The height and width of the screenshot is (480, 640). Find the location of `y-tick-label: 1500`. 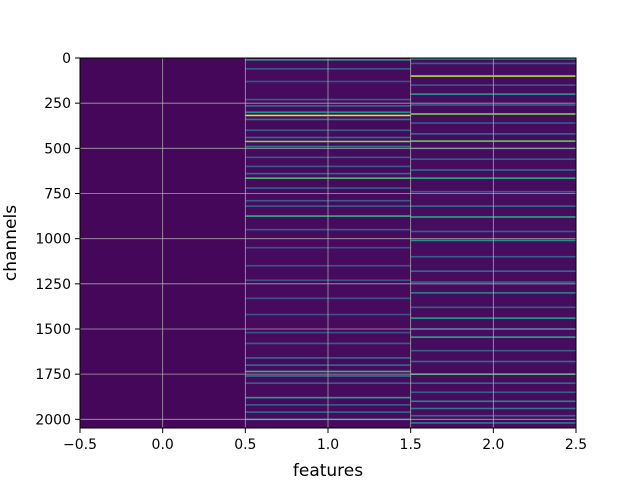

y-tick-label: 1500 is located at coordinates (53, 330).